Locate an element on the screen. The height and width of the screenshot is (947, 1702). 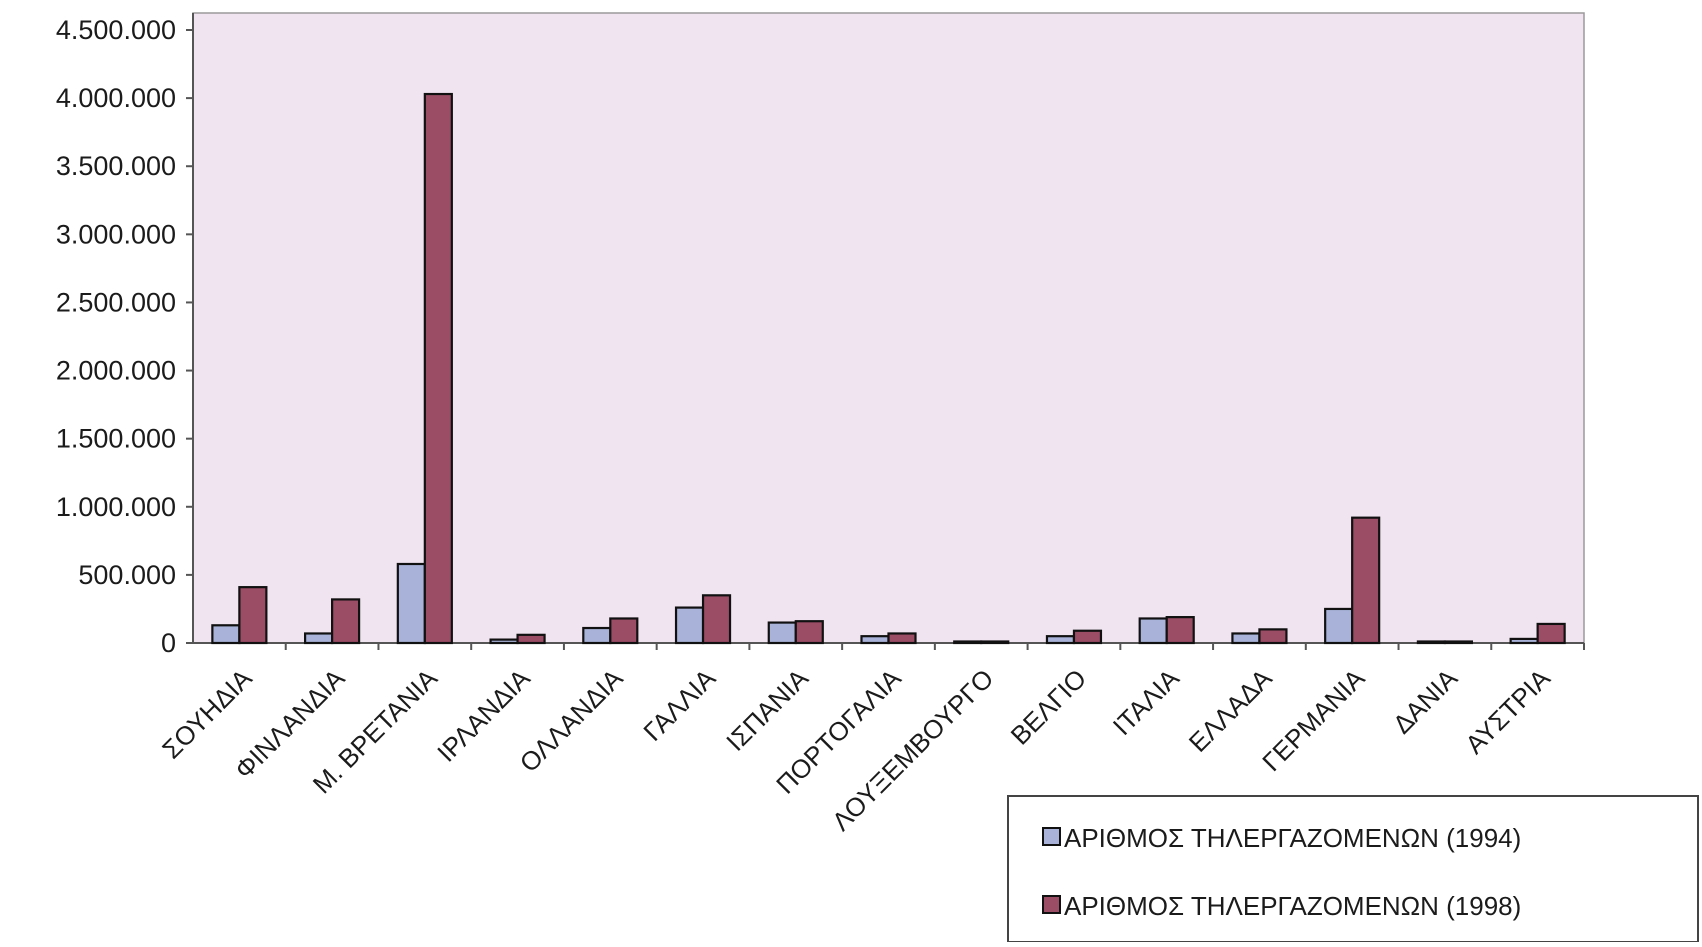
legend-label-1998: ΑΡΙΘΜΟΣ ΤΗΛΕΡΓΑΖΟΜΕΝΩΝ (1998) is located at coordinates (1292, 906).